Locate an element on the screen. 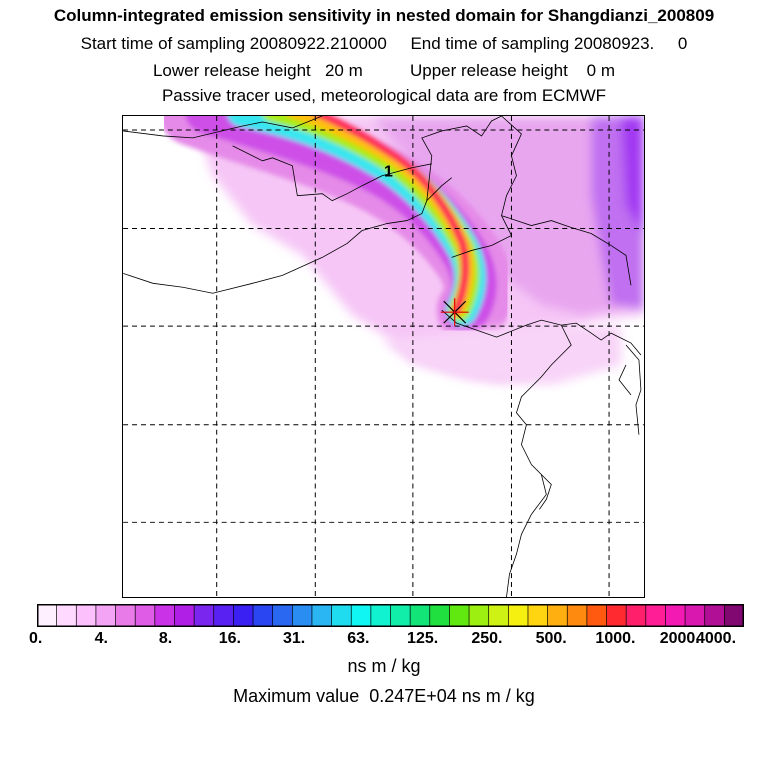  sensitivity-field-south is located at coordinates (502, 354).